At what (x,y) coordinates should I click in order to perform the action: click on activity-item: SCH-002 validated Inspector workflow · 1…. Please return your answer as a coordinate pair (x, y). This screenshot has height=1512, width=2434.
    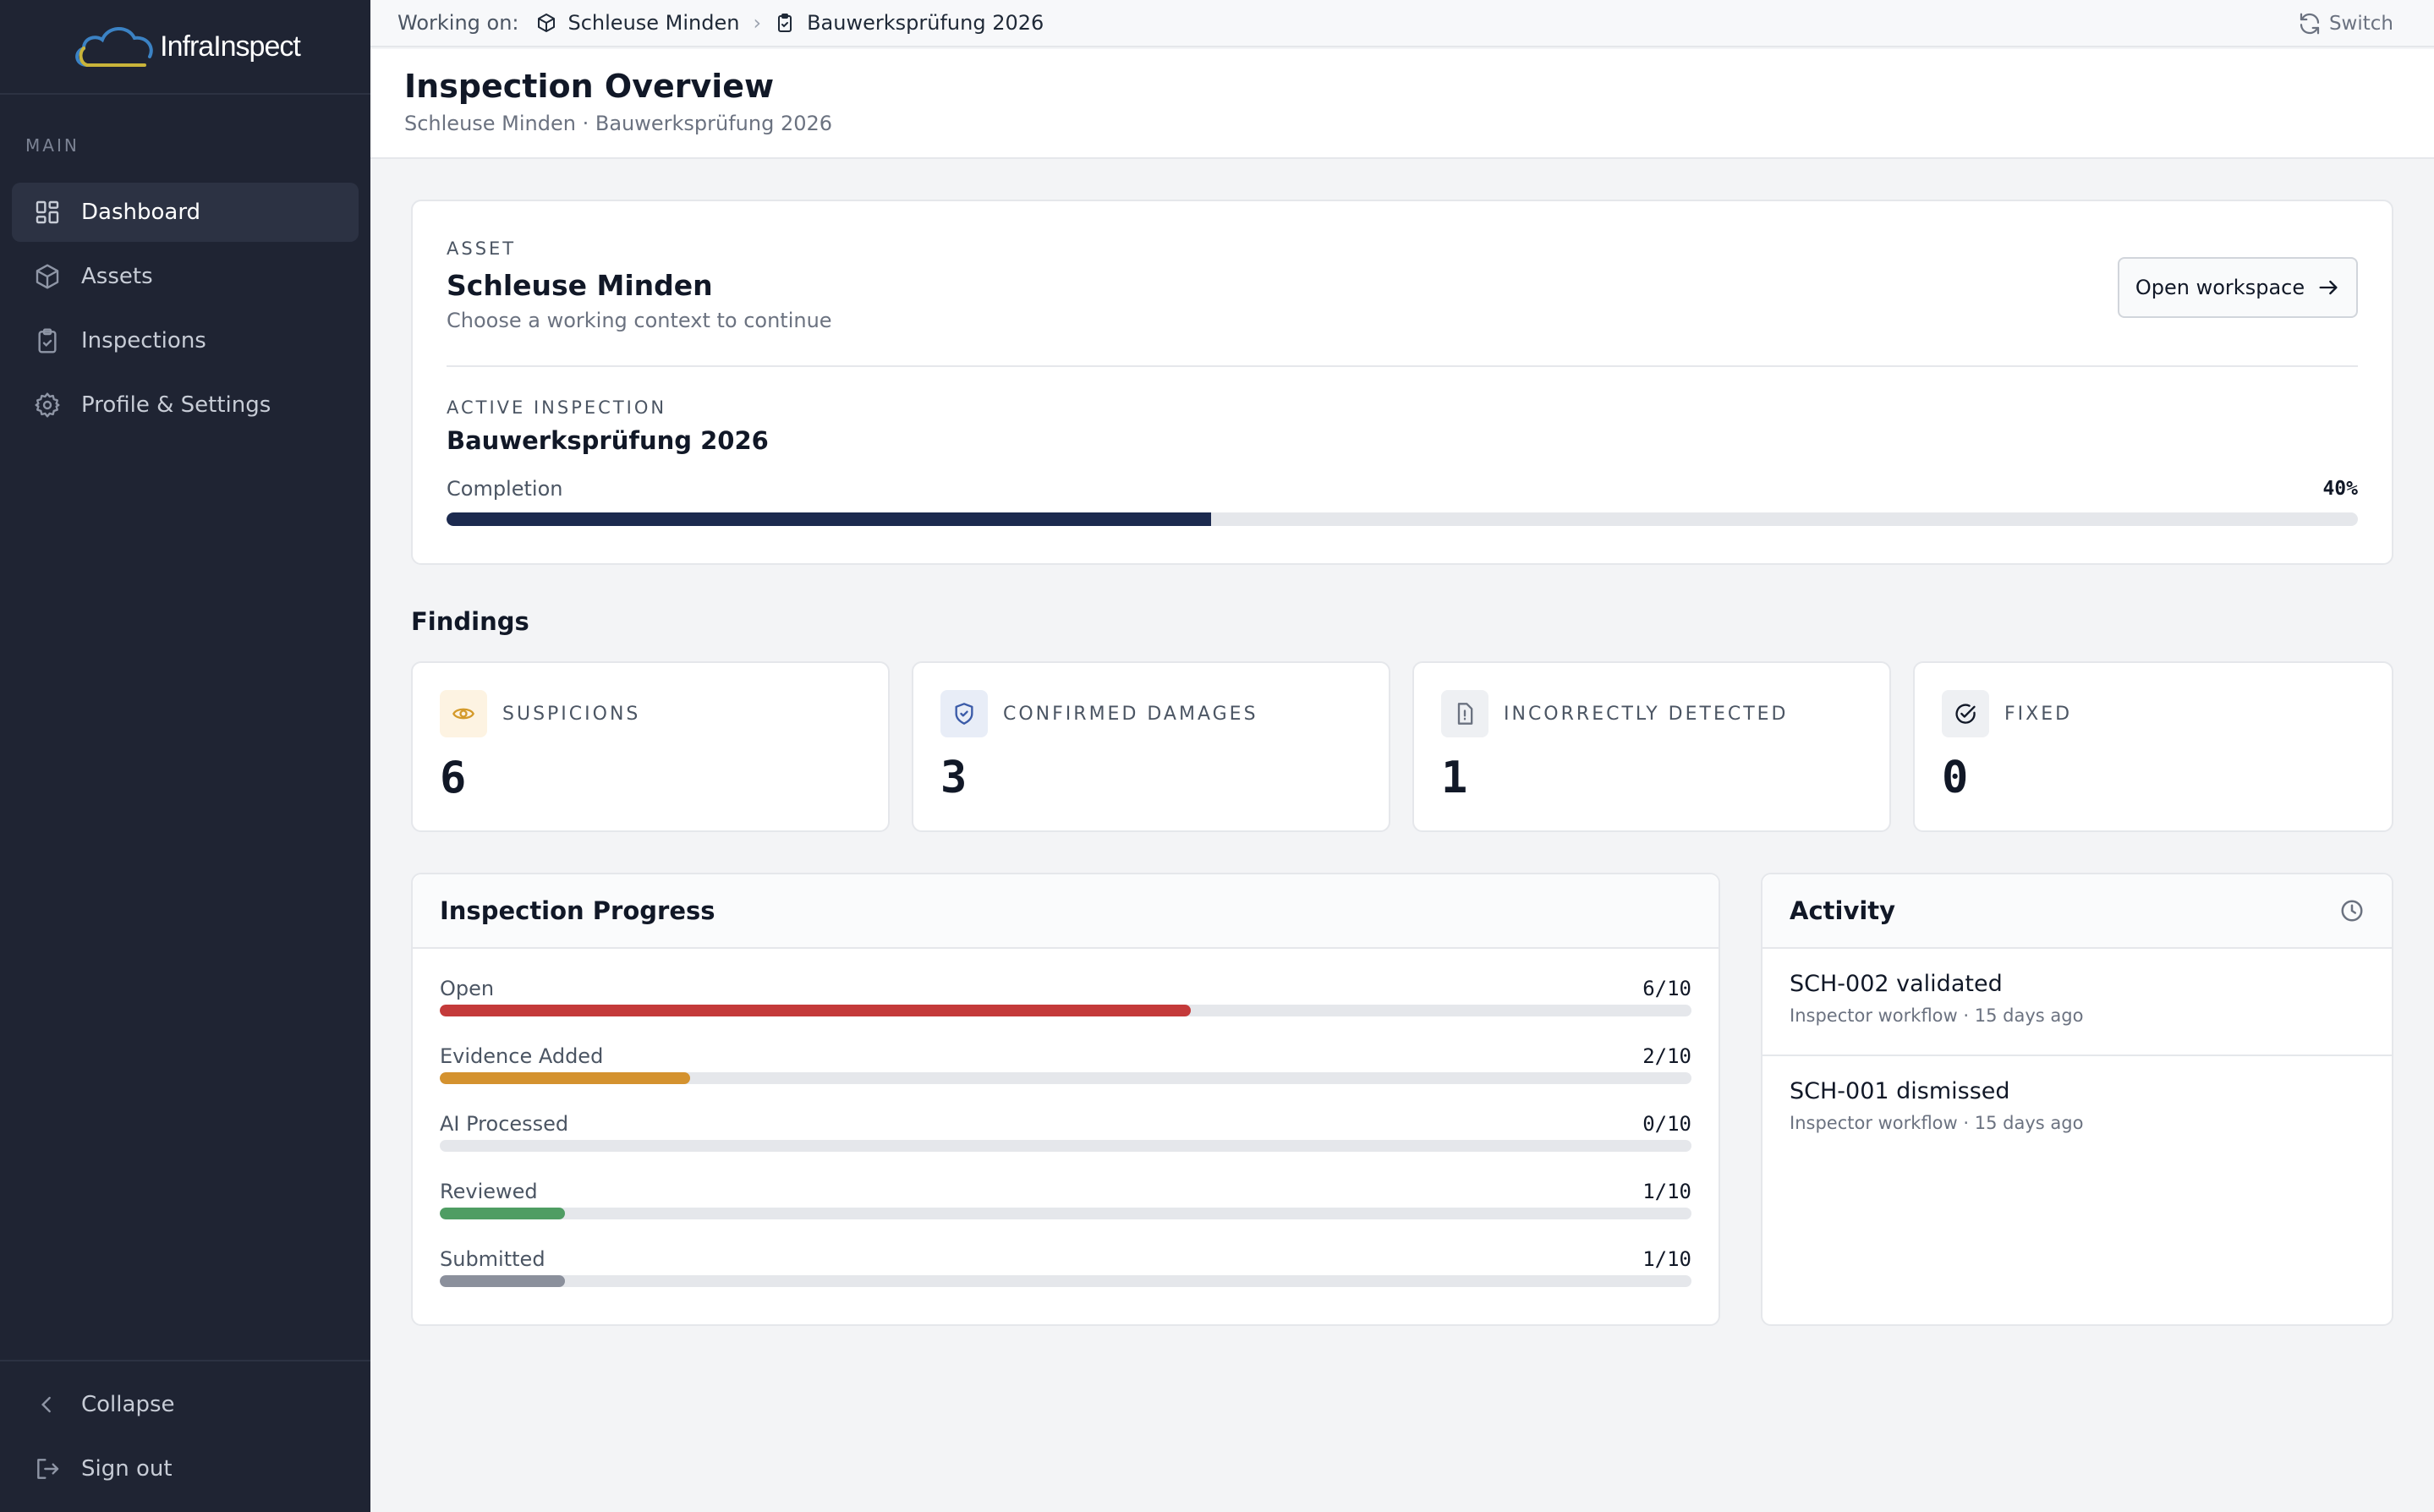
    Looking at the image, I should click on (2077, 1002).